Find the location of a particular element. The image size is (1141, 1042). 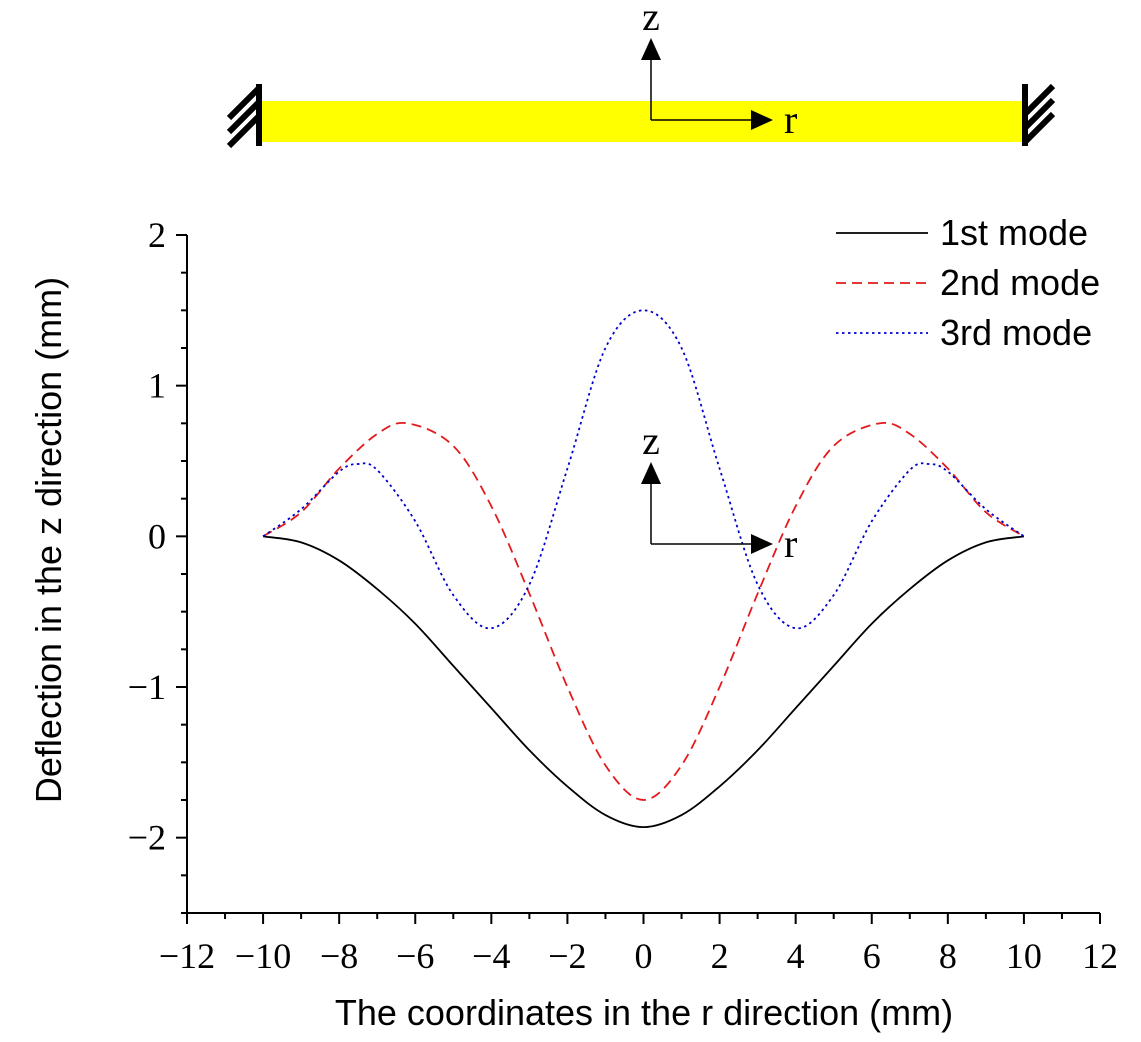

x-tick-label: −4 is located at coordinates (491, 956).